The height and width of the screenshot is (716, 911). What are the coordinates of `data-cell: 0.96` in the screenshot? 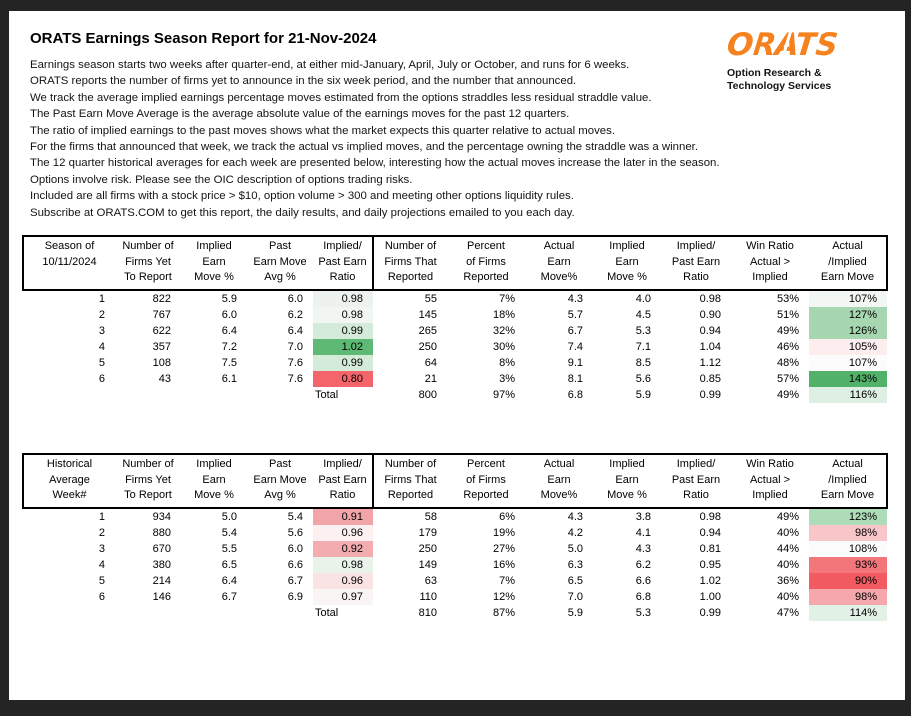 It's located at (343, 581).